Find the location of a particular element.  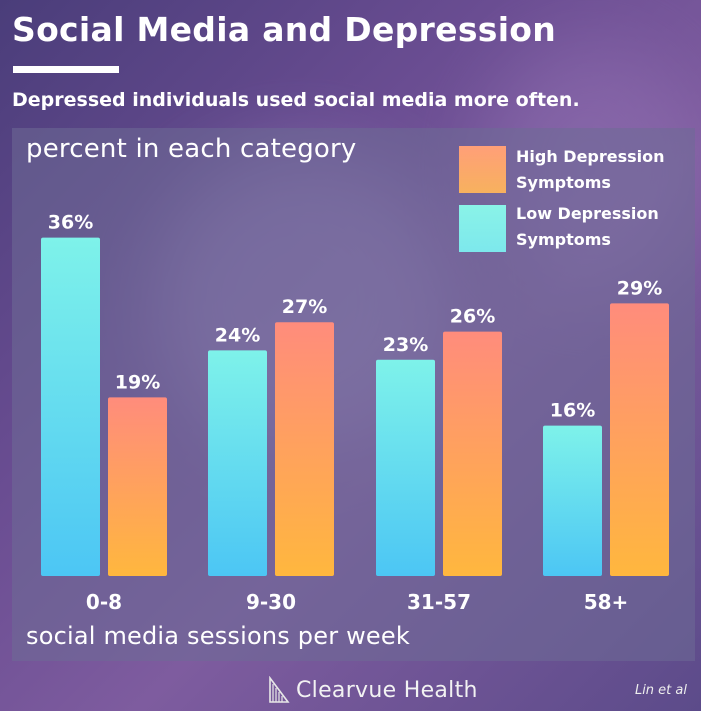

data-label-high-31-57: 26% is located at coordinates (472, 317).